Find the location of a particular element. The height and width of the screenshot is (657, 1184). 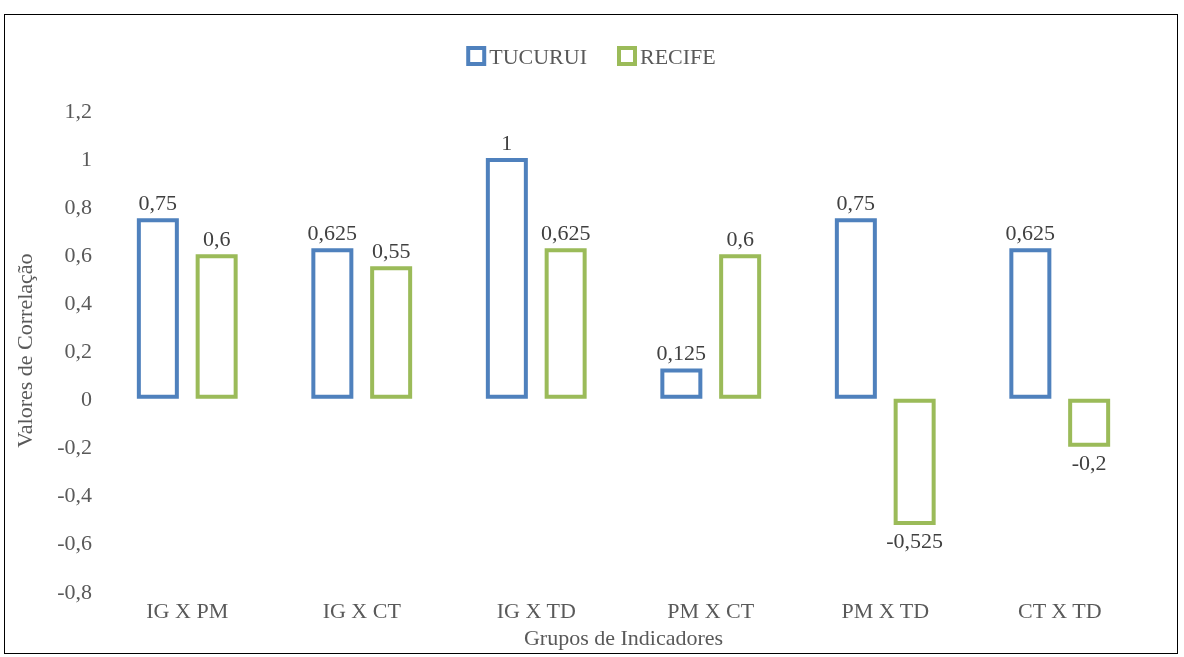

data-label: -0,2 is located at coordinates (1089, 463).